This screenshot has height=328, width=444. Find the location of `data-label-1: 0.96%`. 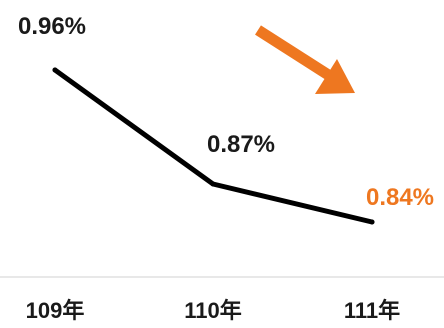

data-label-1: 0.96% is located at coordinates (52, 26).